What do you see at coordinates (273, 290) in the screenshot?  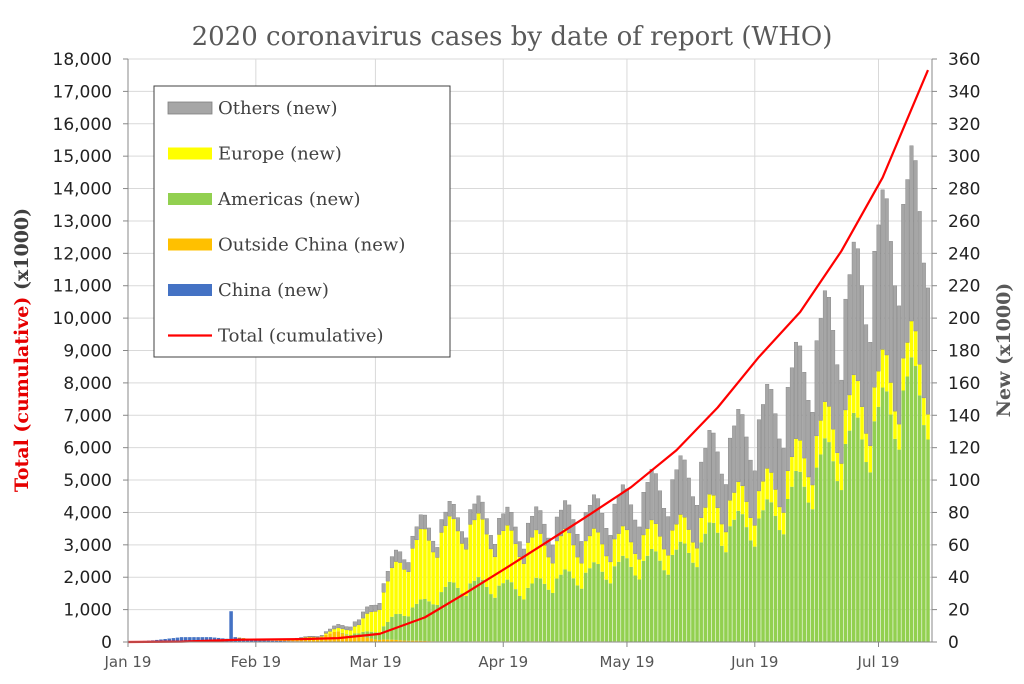 I see `legend-label-china: China (new)` at bounding box center [273, 290].